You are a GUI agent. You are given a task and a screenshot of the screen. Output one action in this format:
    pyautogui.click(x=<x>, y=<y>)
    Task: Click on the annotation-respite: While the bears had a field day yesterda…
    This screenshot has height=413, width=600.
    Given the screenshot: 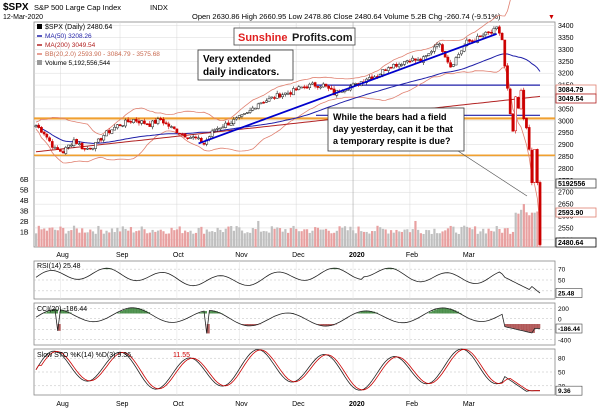 What is the action you would take?
    pyautogui.click(x=396, y=129)
    